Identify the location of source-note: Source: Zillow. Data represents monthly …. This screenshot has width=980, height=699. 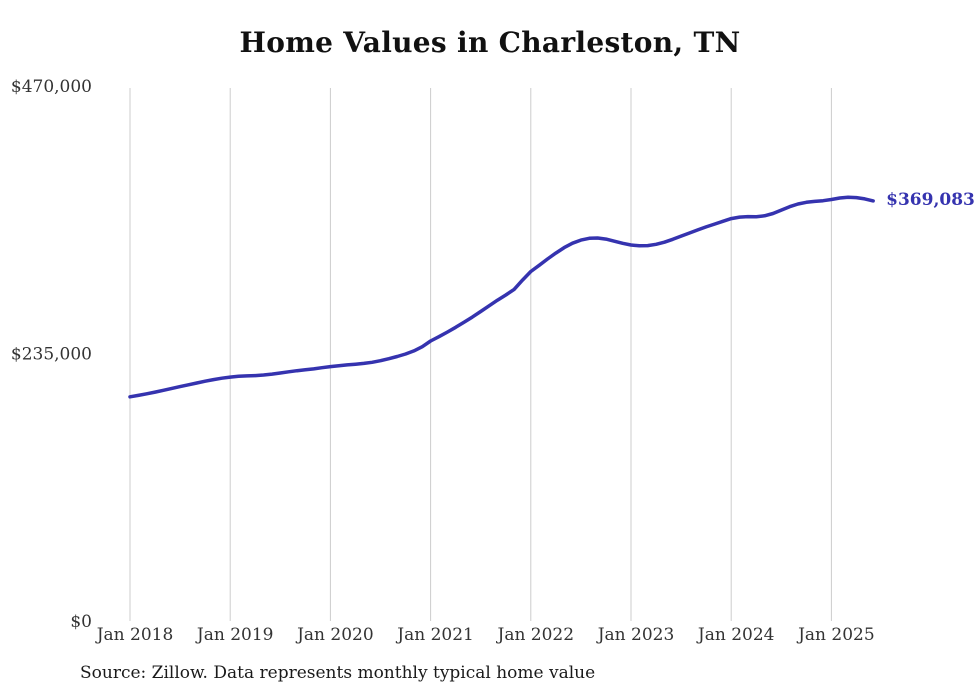
(338, 673).